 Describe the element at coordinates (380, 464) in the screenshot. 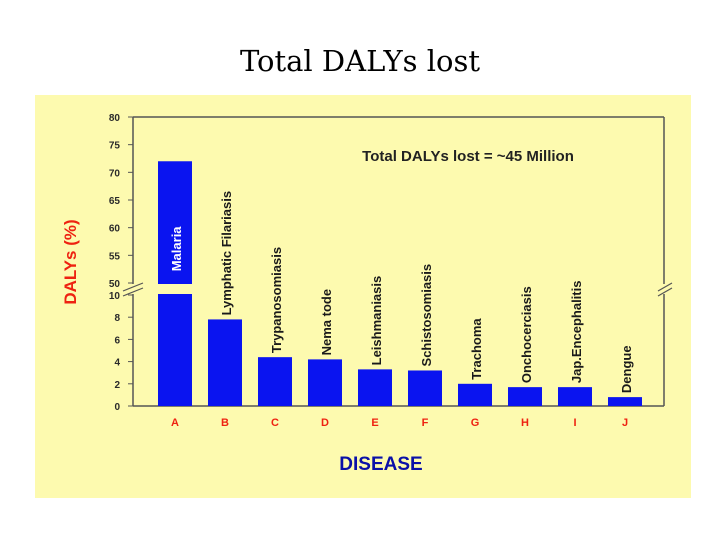

I see `x-axis-label: DISEASE` at that location.